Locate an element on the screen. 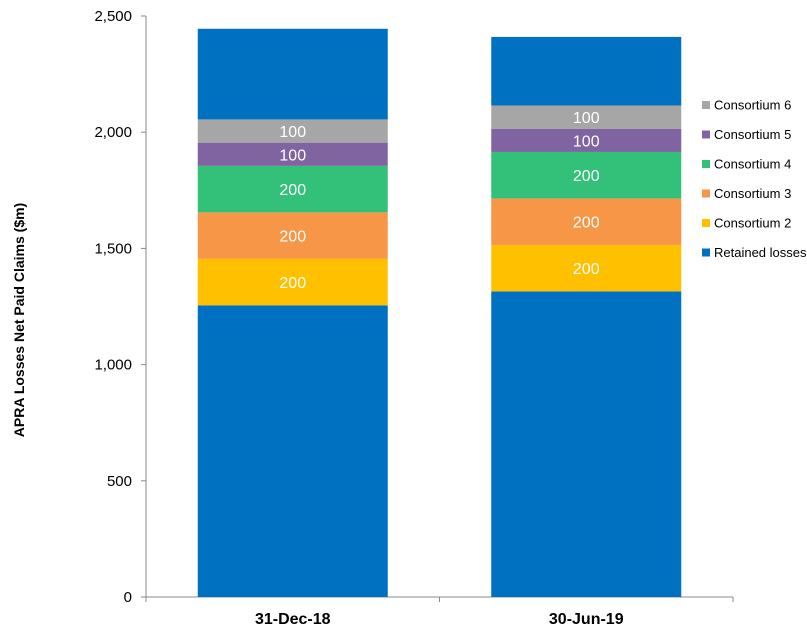 The height and width of the screenshot is (628, 807). legend-entry: Consortium 2 is located at coordinates (752, 223).